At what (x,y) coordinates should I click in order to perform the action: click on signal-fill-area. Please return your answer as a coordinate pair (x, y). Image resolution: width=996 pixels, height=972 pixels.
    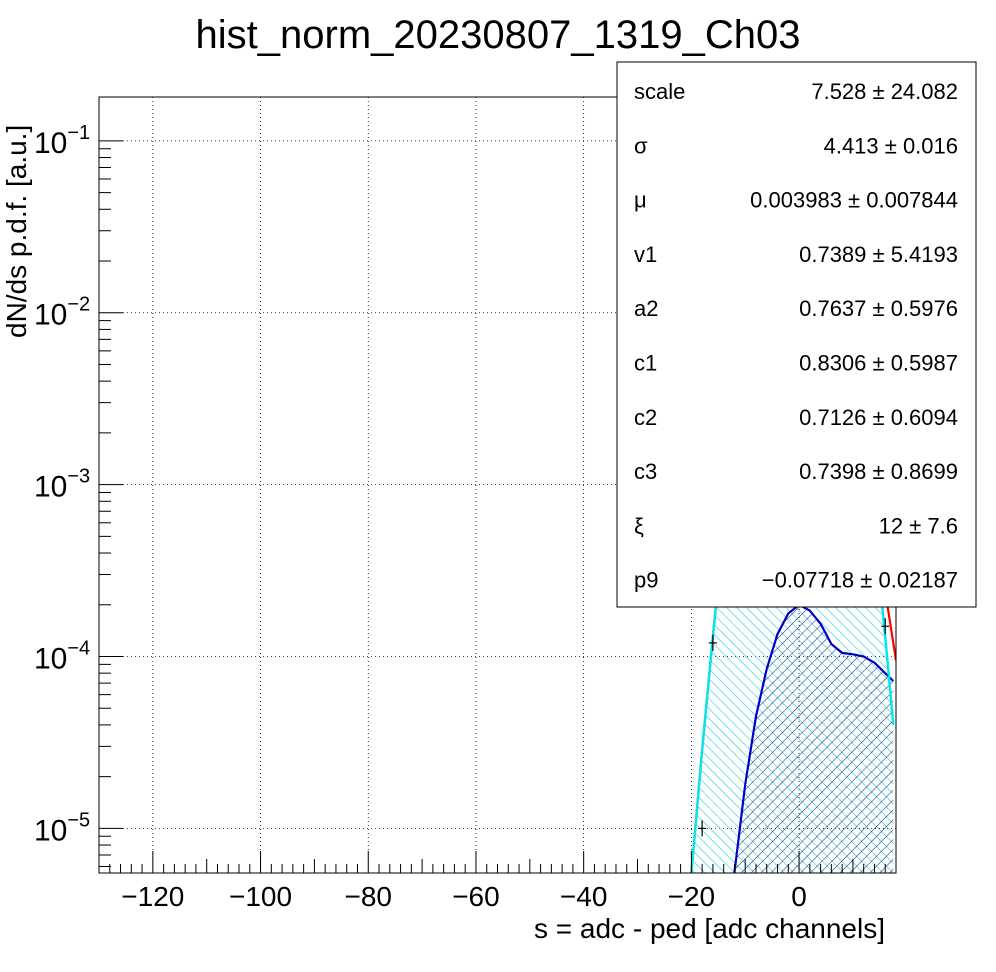
    Looking at the image, I should click on (814, 738).